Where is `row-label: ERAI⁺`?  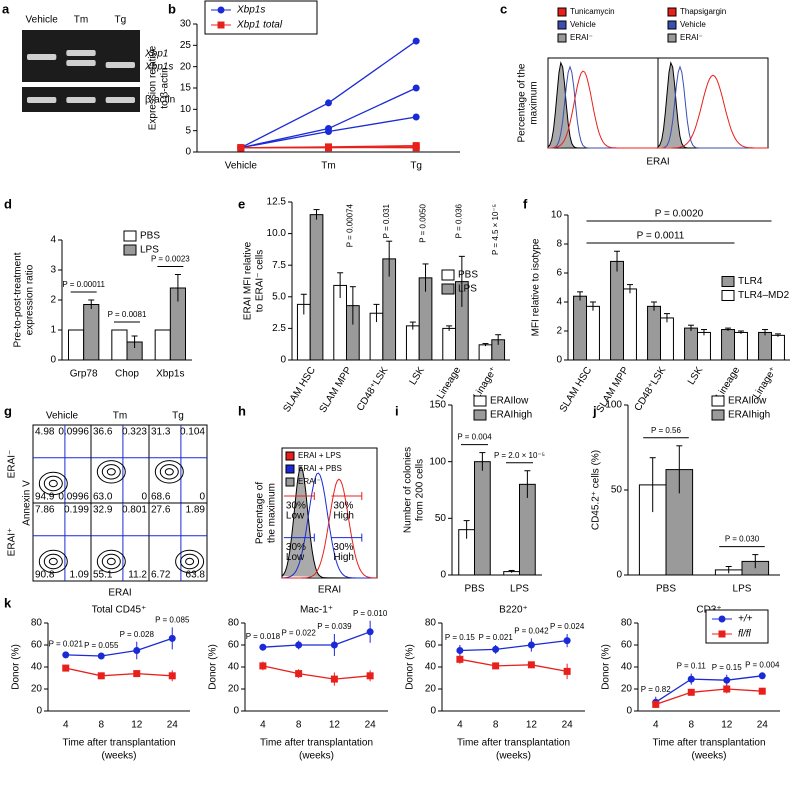
row-label: ERAI⁺ is located at coordinates (12, 542).